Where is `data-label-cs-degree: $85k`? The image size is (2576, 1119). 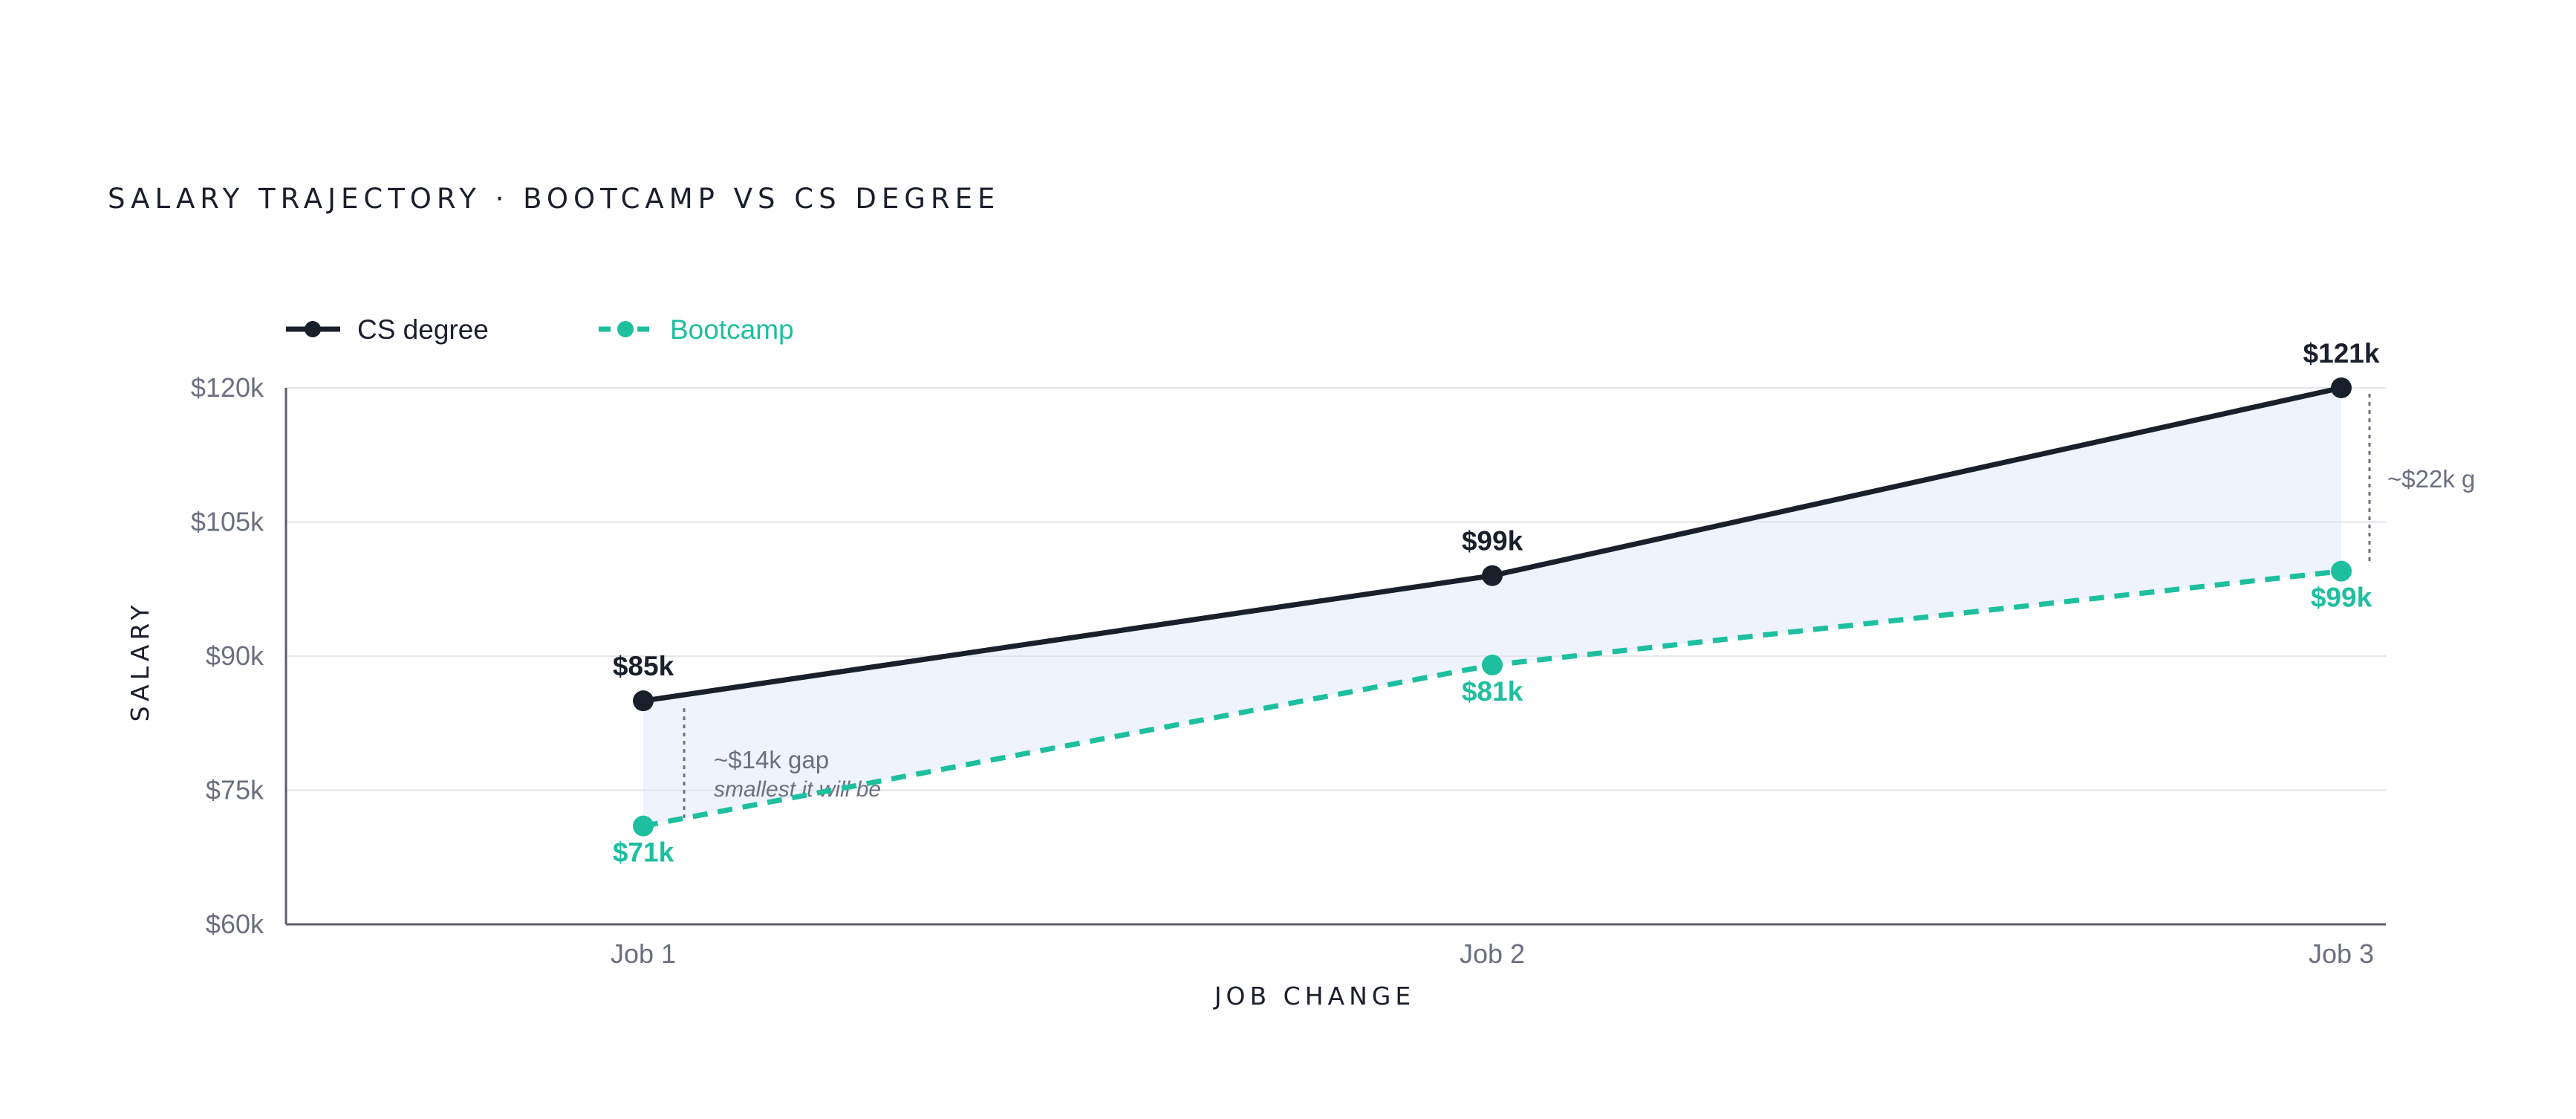 data-label-cs-degree: $85k is located at coordinates (643, 666).